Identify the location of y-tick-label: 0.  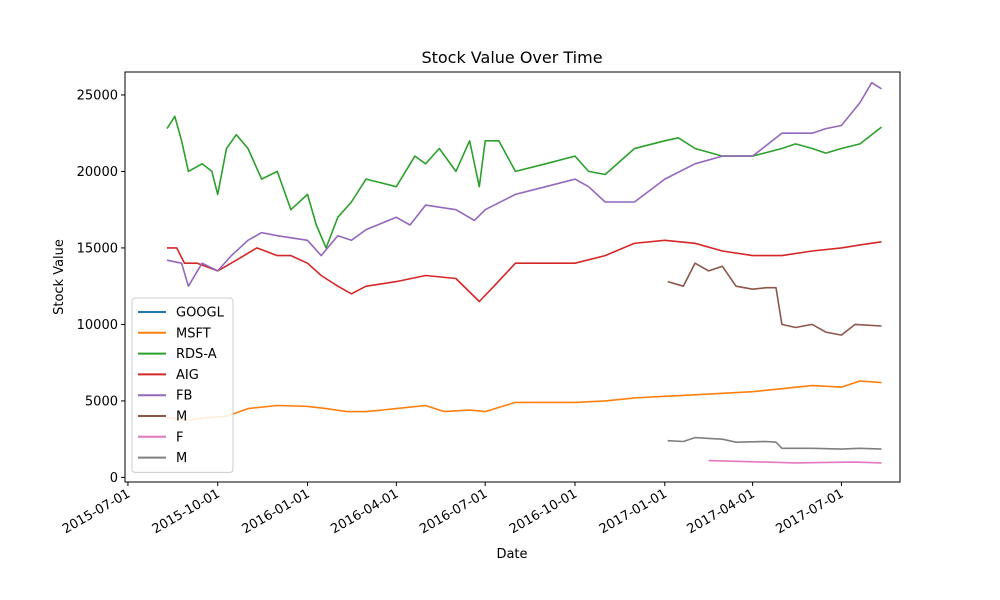
(114, 478).